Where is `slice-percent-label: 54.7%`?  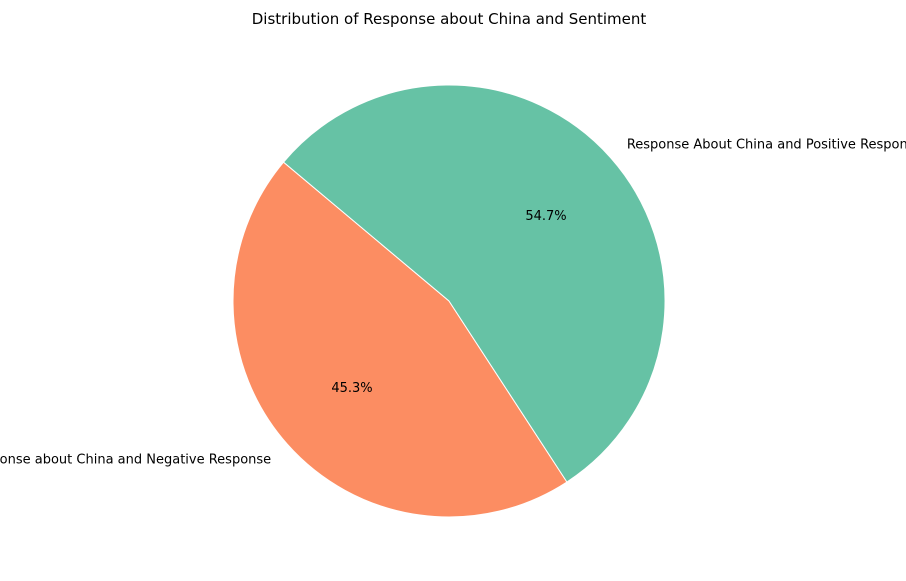 slice-percent-label: 54.7% is located at coordinates (545, 216).